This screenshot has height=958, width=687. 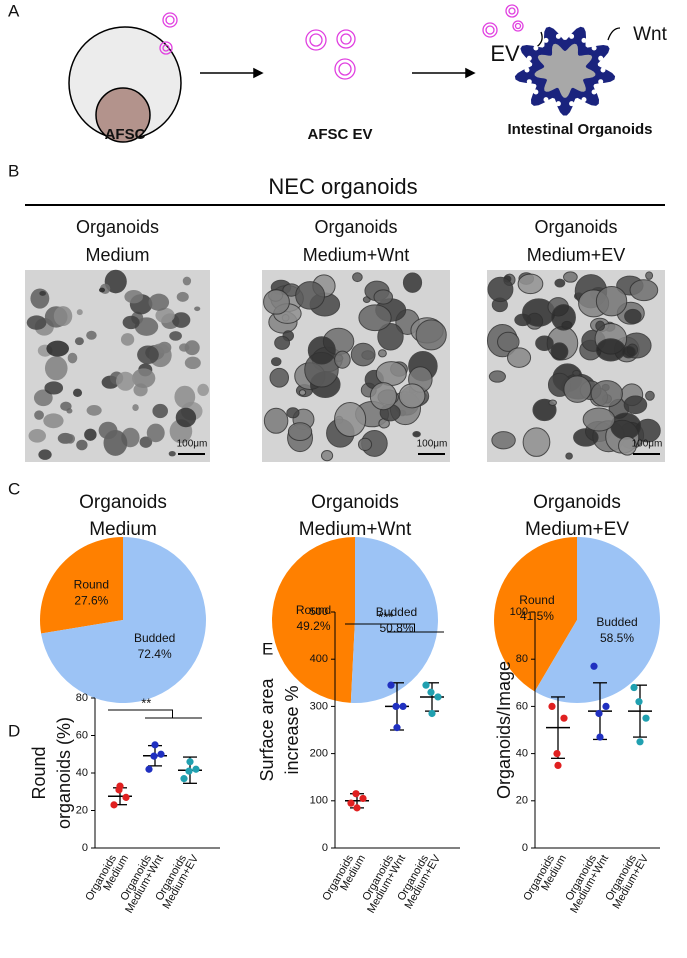 I want to click on chart-title: Medium, so click(x=123, y=529).